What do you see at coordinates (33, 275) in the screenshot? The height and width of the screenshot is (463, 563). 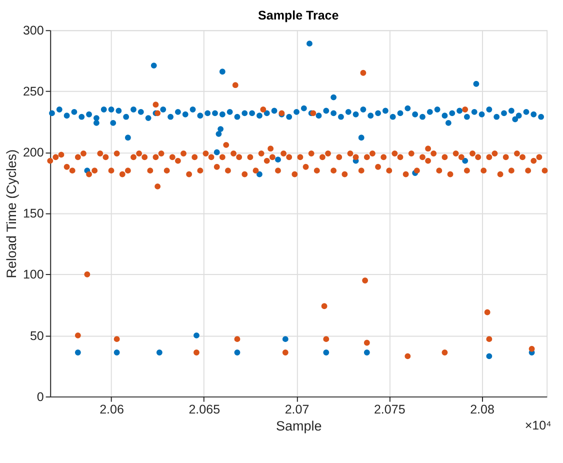 I see `y-tick-label: 100` at bounding box center [33, 275].